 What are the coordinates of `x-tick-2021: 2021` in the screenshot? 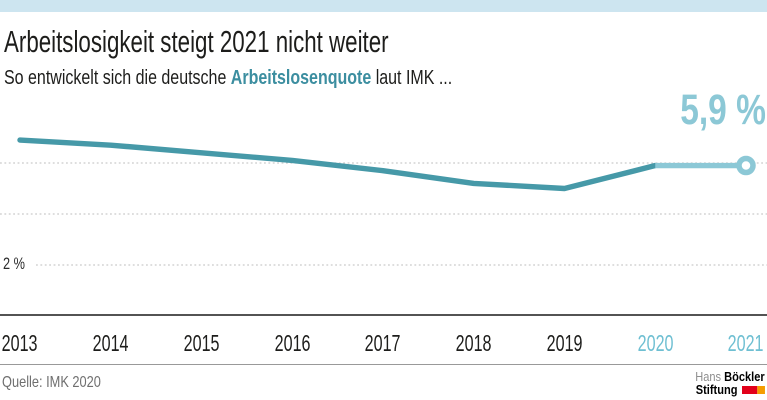 It's located at (746, 343).